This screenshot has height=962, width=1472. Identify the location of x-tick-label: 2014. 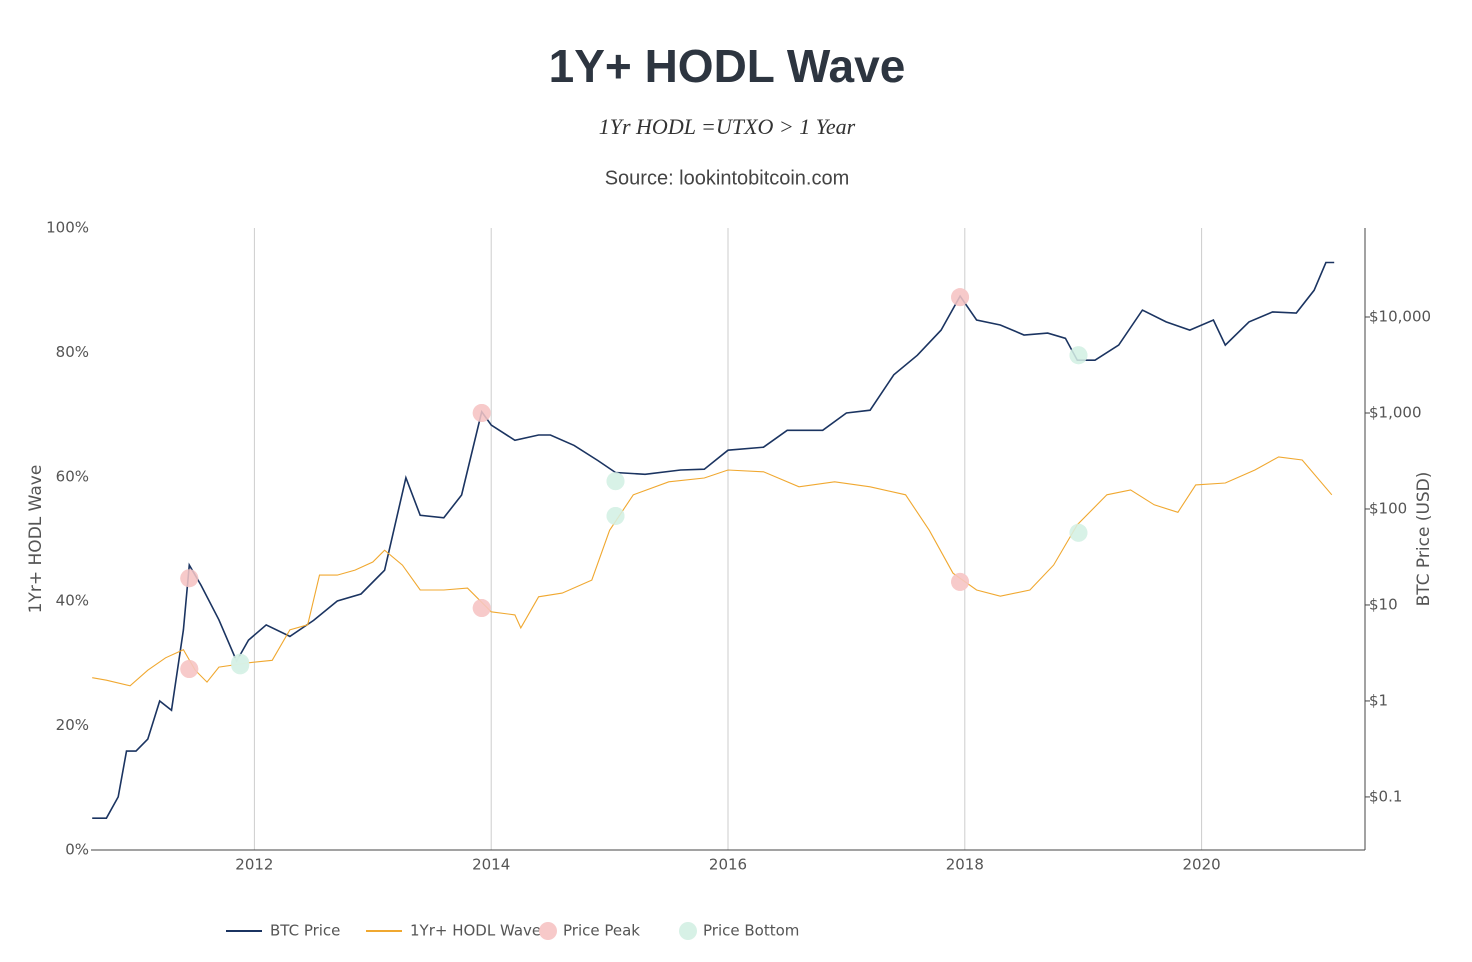
(491, 865).